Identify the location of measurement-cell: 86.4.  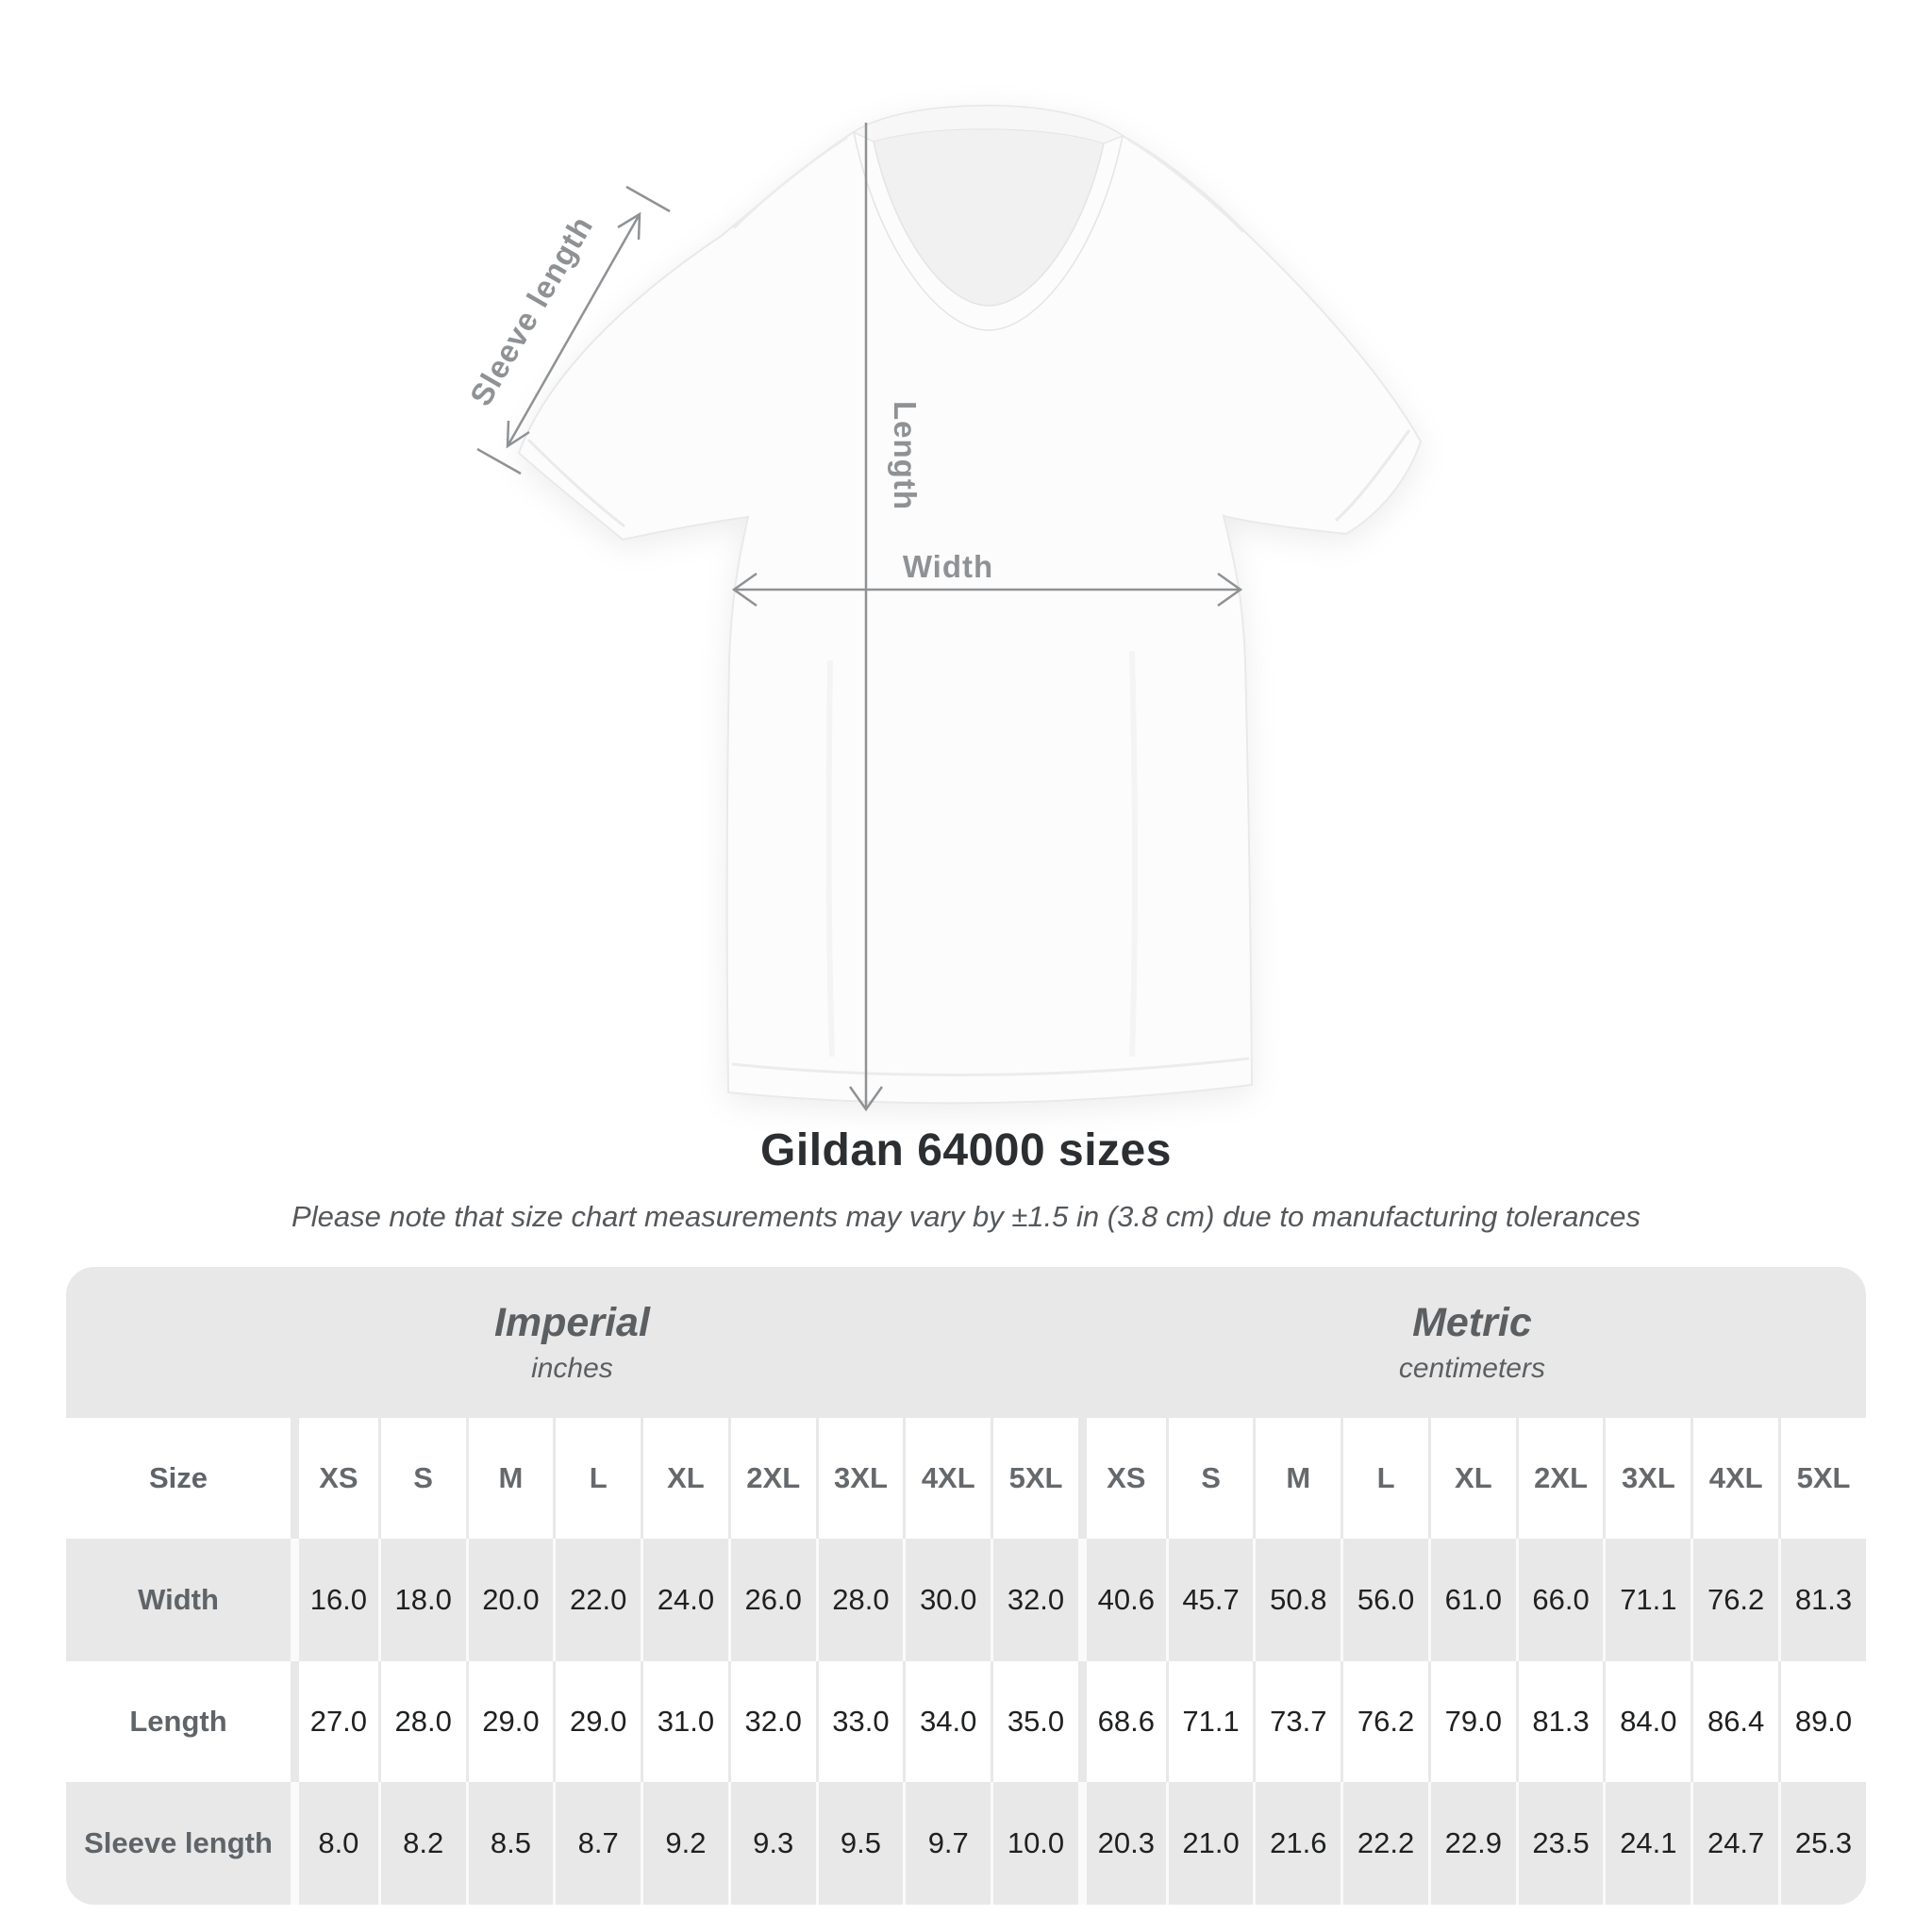
(1735, 1721).